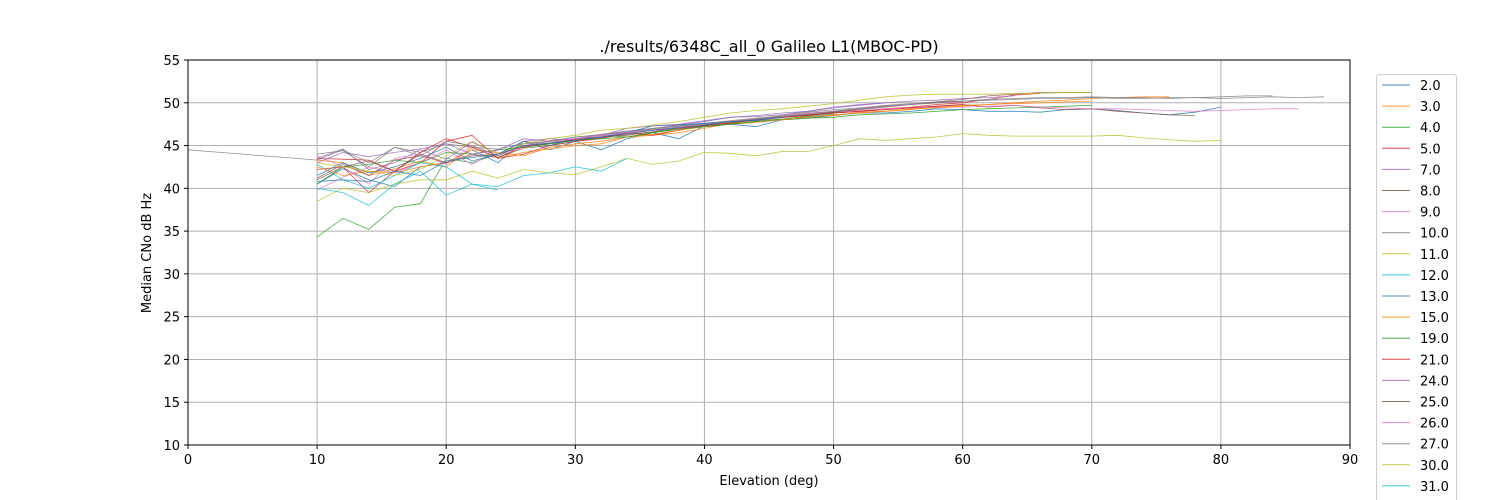 The height and width of the screenshot is (500, 1500). I want to click on legend-label: 5.0, so click(1430, 149).